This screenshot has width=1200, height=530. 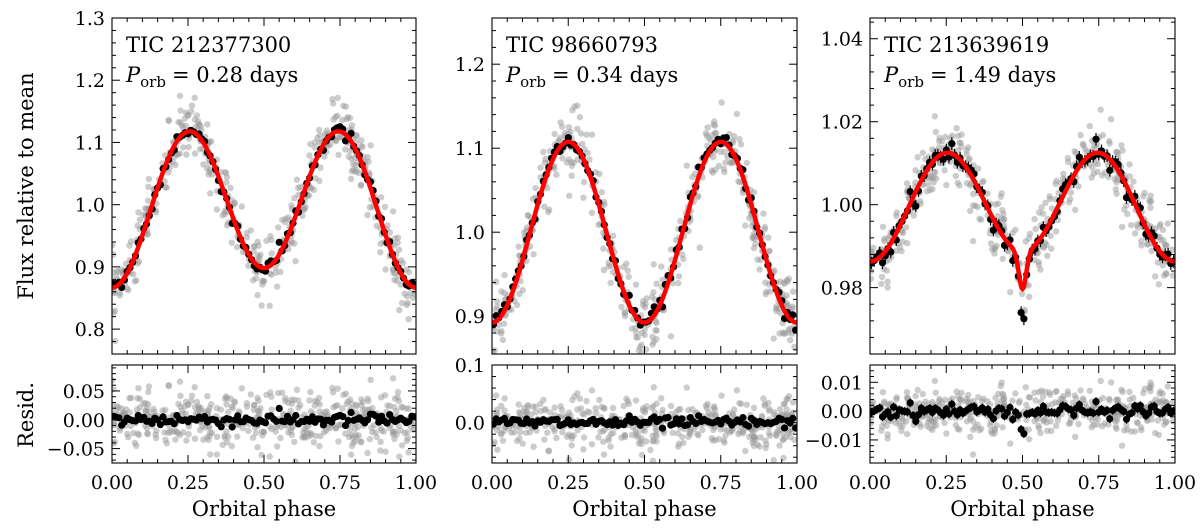 I want to click on x-axis-label: Orbital phase, so click(x=264, y=509).